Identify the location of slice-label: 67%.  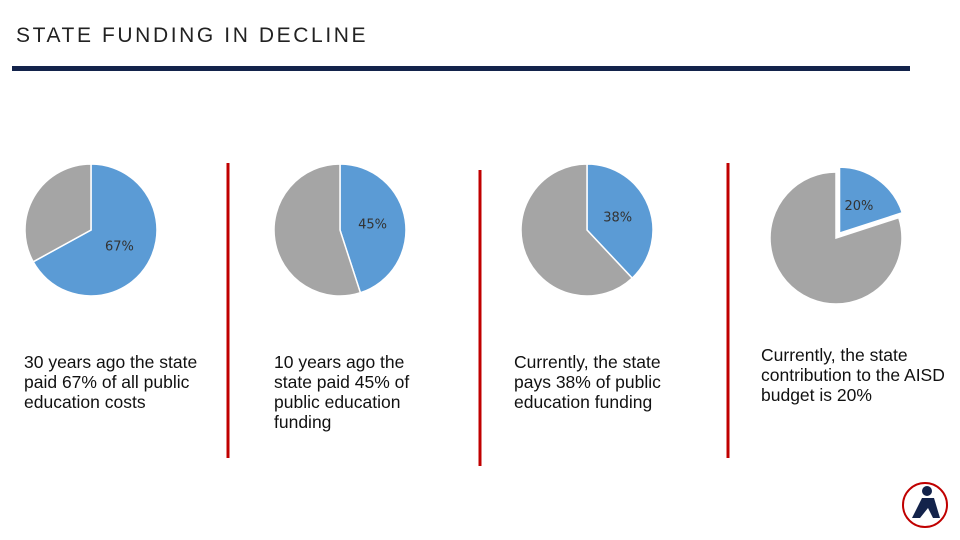
(119, 246).